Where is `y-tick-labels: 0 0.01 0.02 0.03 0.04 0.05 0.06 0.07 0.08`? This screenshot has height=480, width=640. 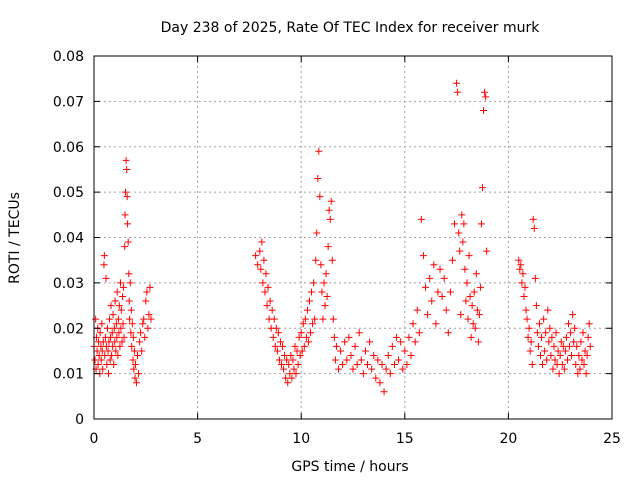
y-tick-labels: 0 0.01 0.02 0.03 0.04 0.05 0.06 0.07 0.08 is located at coordinates (68, 238).